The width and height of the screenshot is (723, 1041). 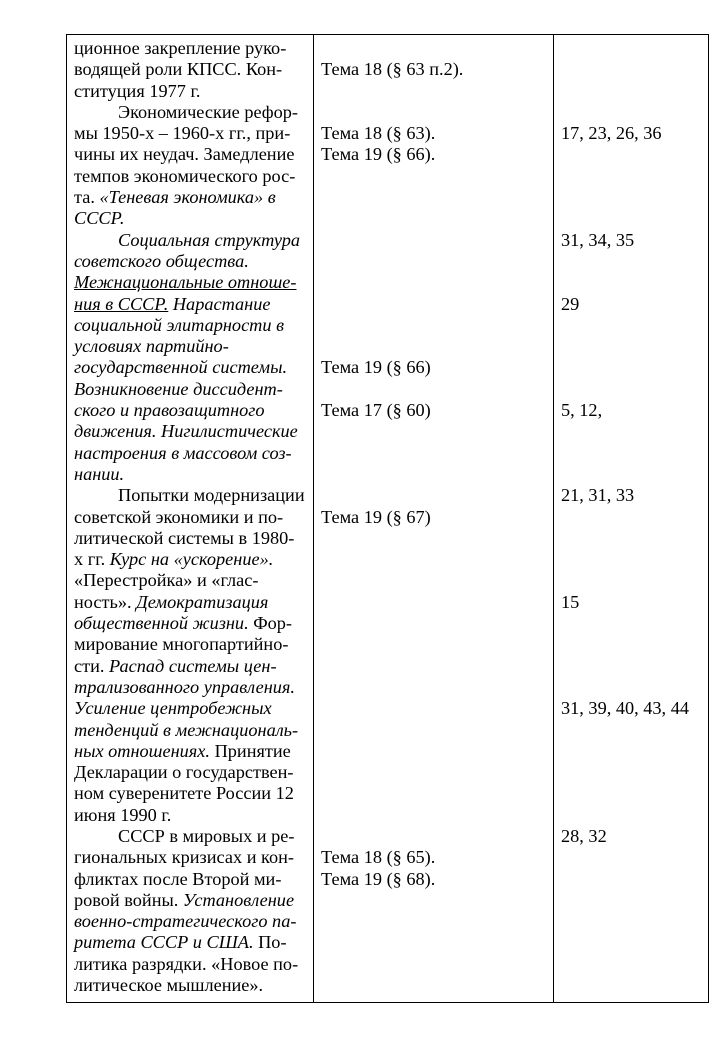 I want to click on topic-text: Курс на «ускорение»., so click(x=191, y=559).